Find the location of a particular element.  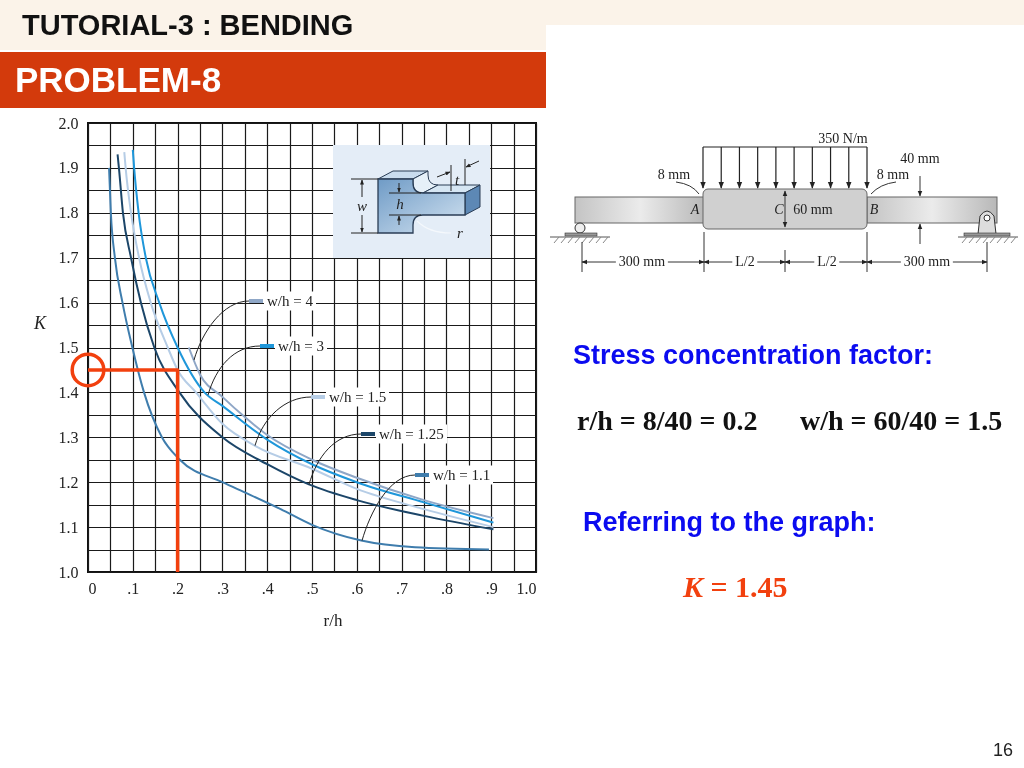

y-tick-label: 1.2 is located at coordinates (68, 482).